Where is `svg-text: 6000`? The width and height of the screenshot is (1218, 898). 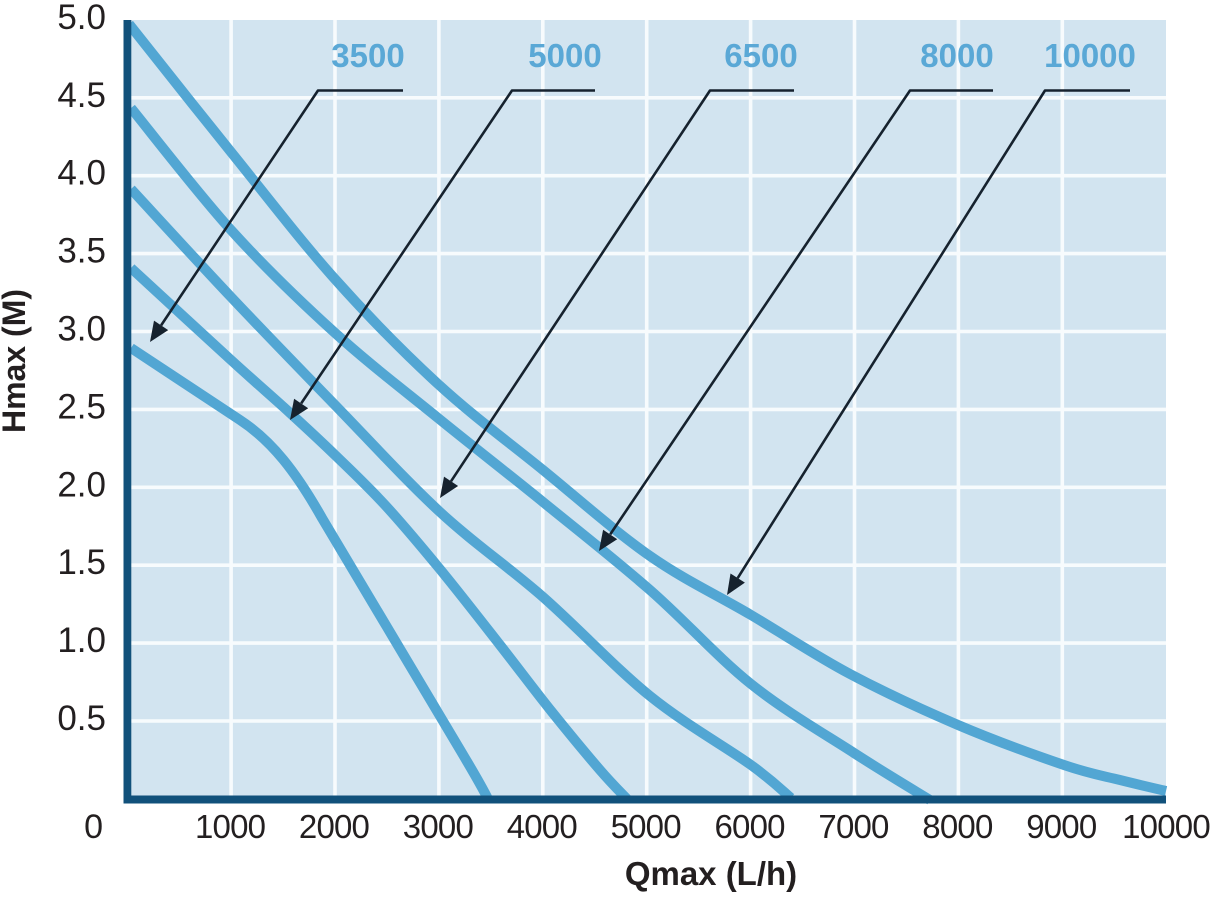
svg-text: 6000 is located at coordinates (749, 826).